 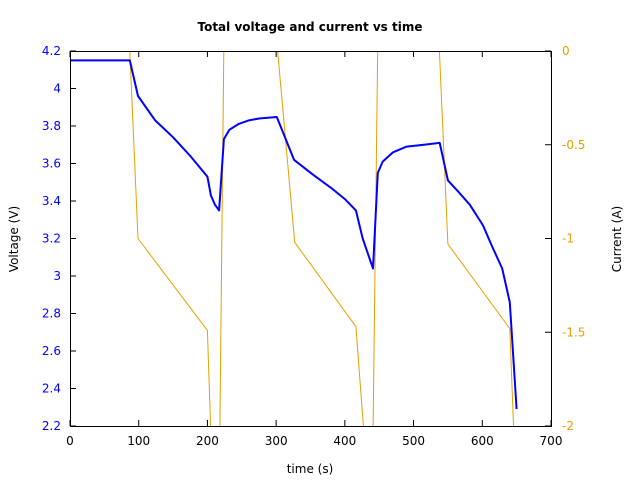 What do you see at coordinates (138, 441) in the screenshot?
I see `x-tick-label: 100` at bounding box center [138, 441].